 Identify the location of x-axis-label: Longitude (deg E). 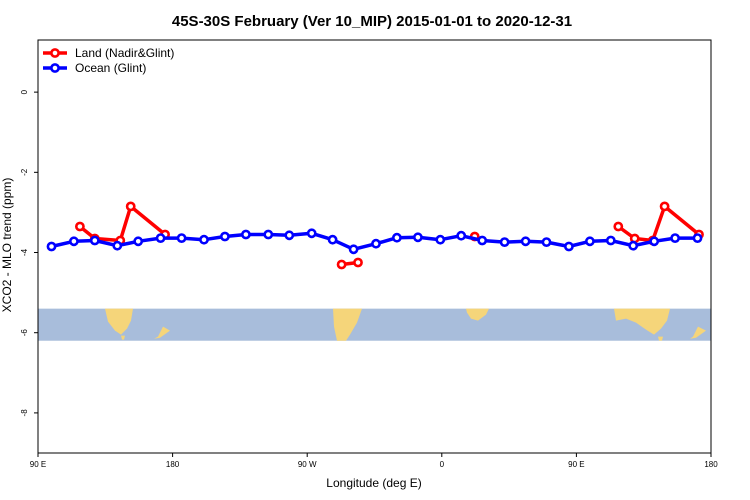
(373, 483).